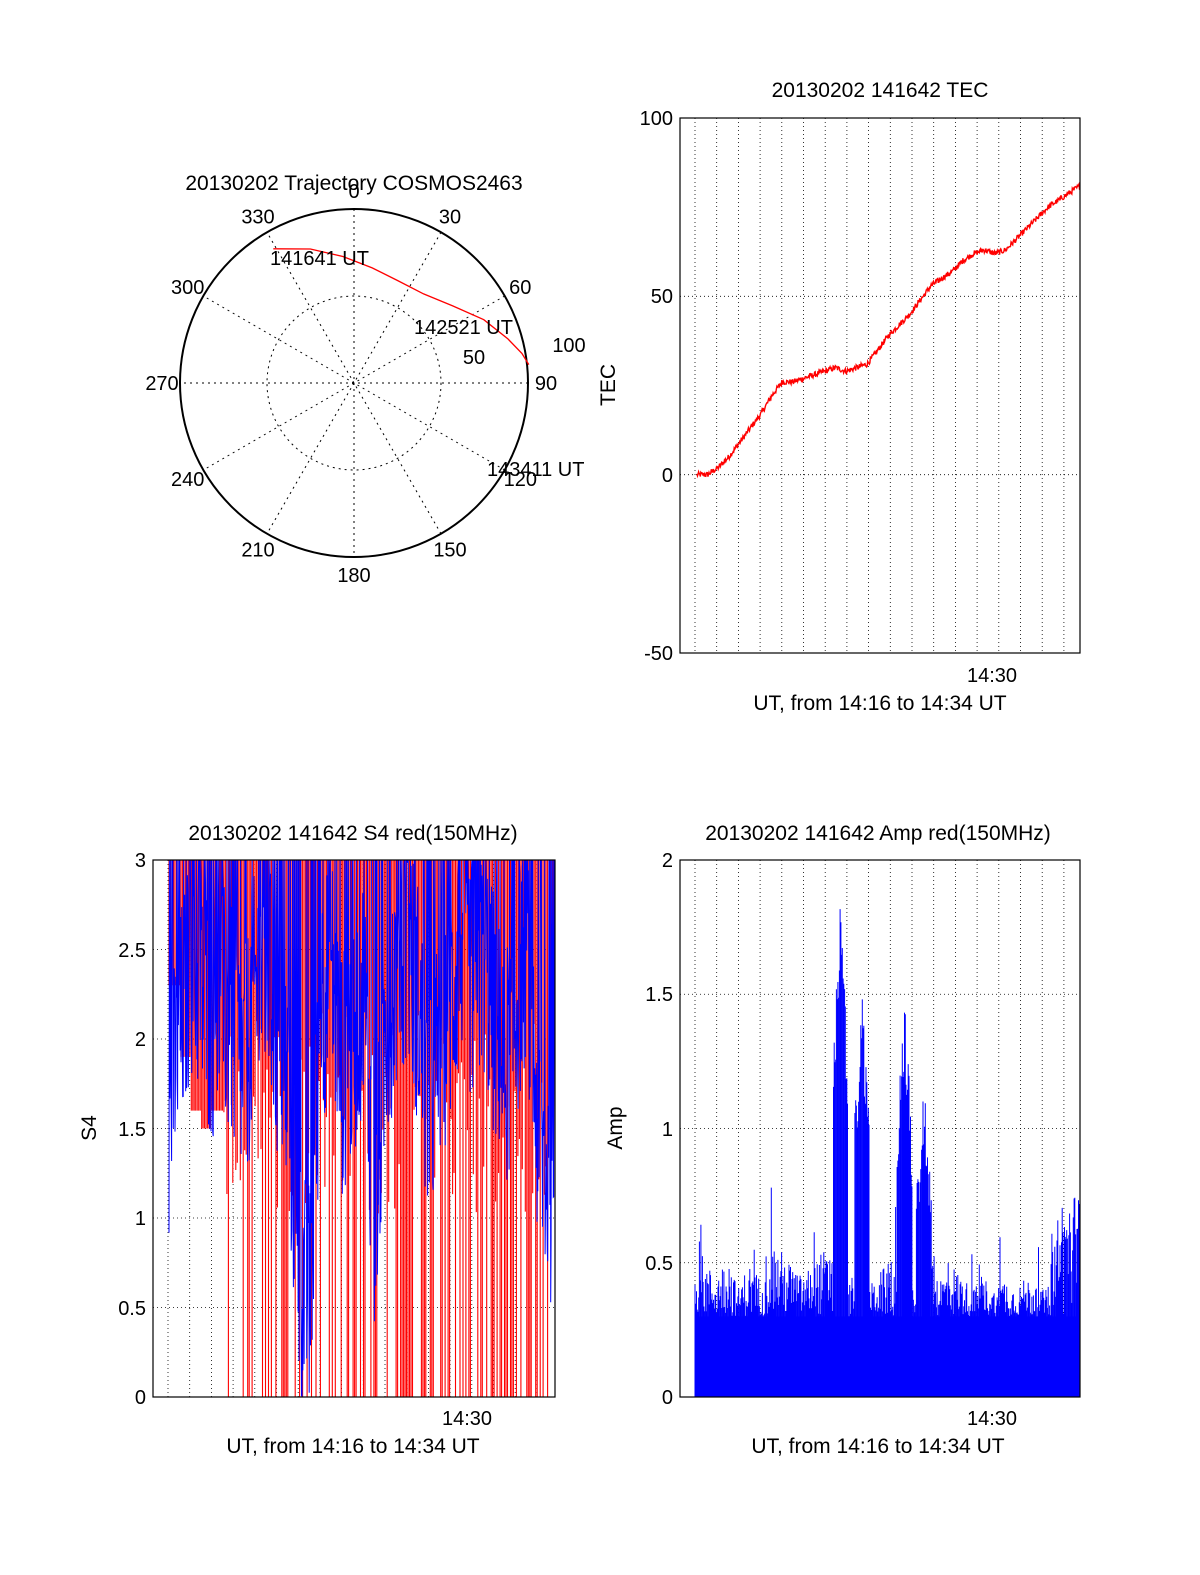  I want to click on polar-azimuth-label-90: 90, so click(546, 384).